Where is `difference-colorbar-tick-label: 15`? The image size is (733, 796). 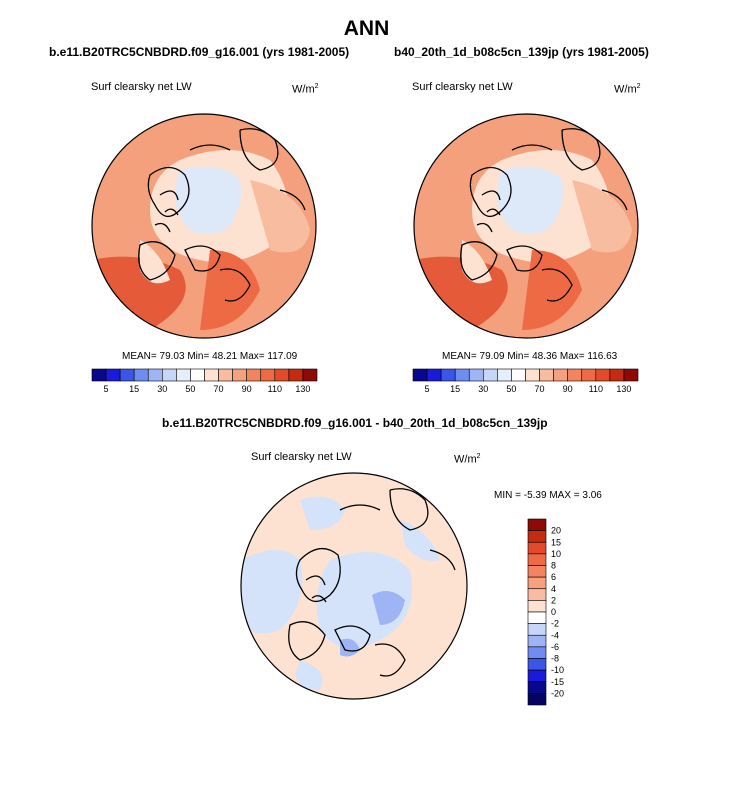 difference-colorbar-tick-label: 15 is located at coordinates (556, 542).